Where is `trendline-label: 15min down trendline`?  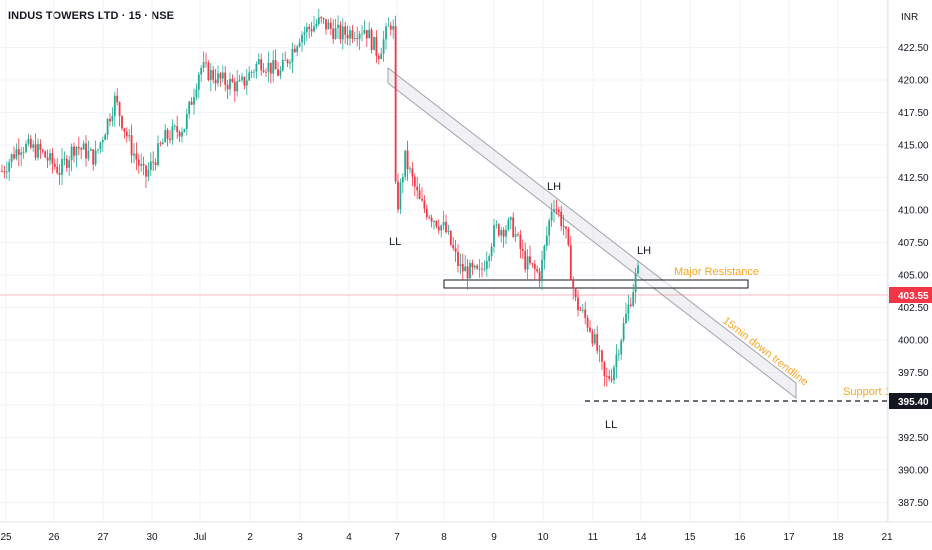 trendline-label: 15min down trendline is located at coordinates (765, 351).